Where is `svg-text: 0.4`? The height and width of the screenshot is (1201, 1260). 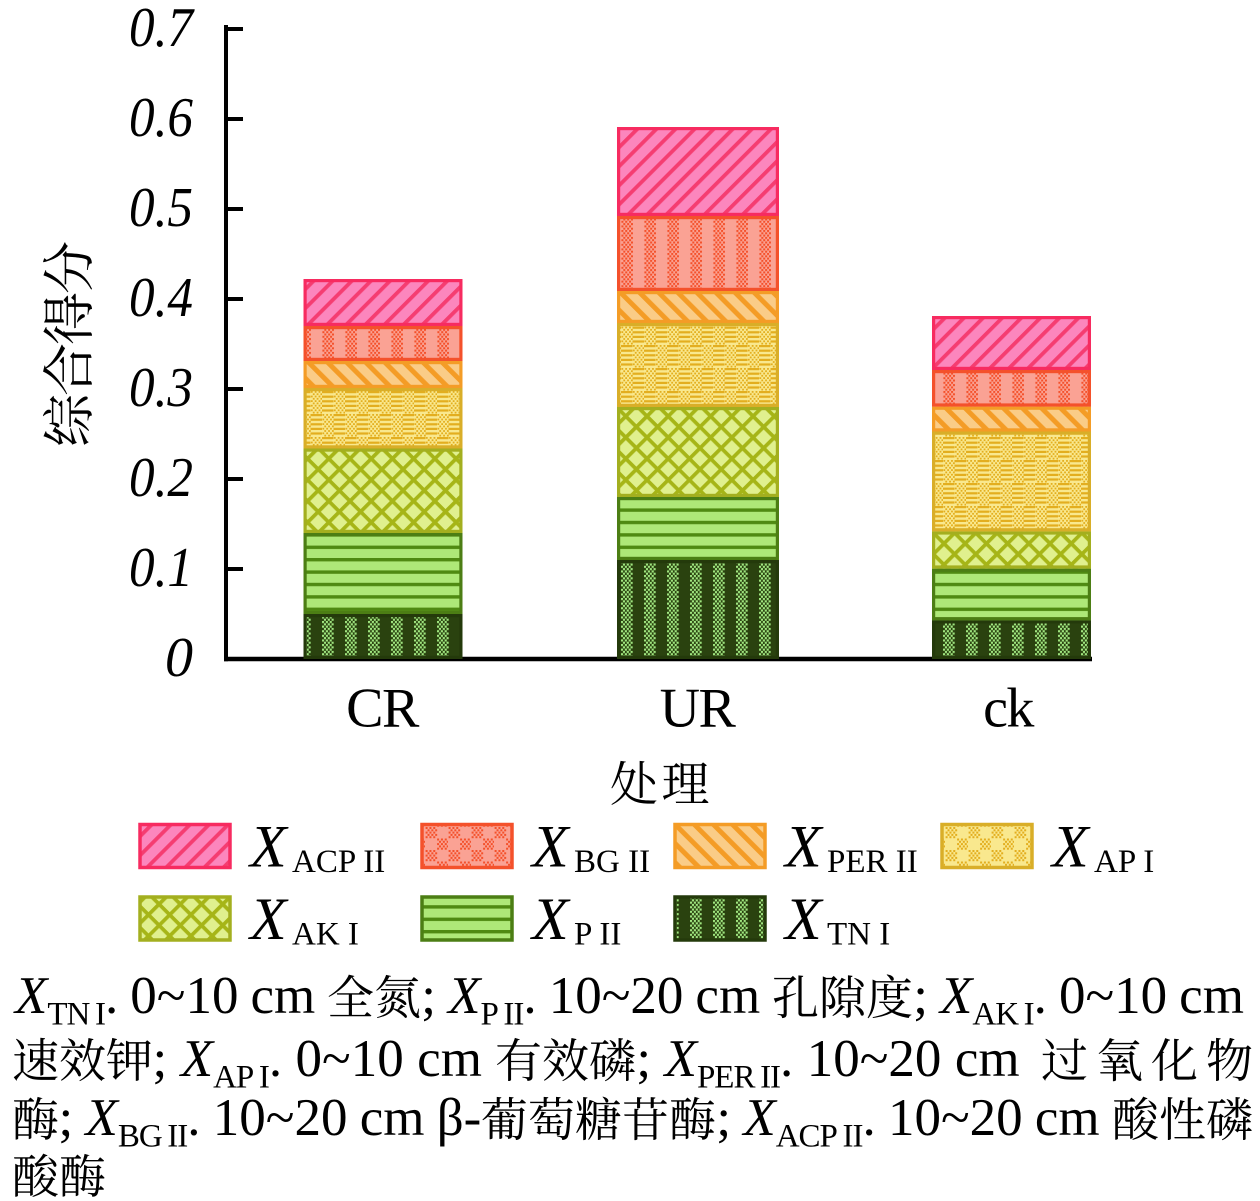
svg-text: 0.4 is located at coordinates (161, 298).